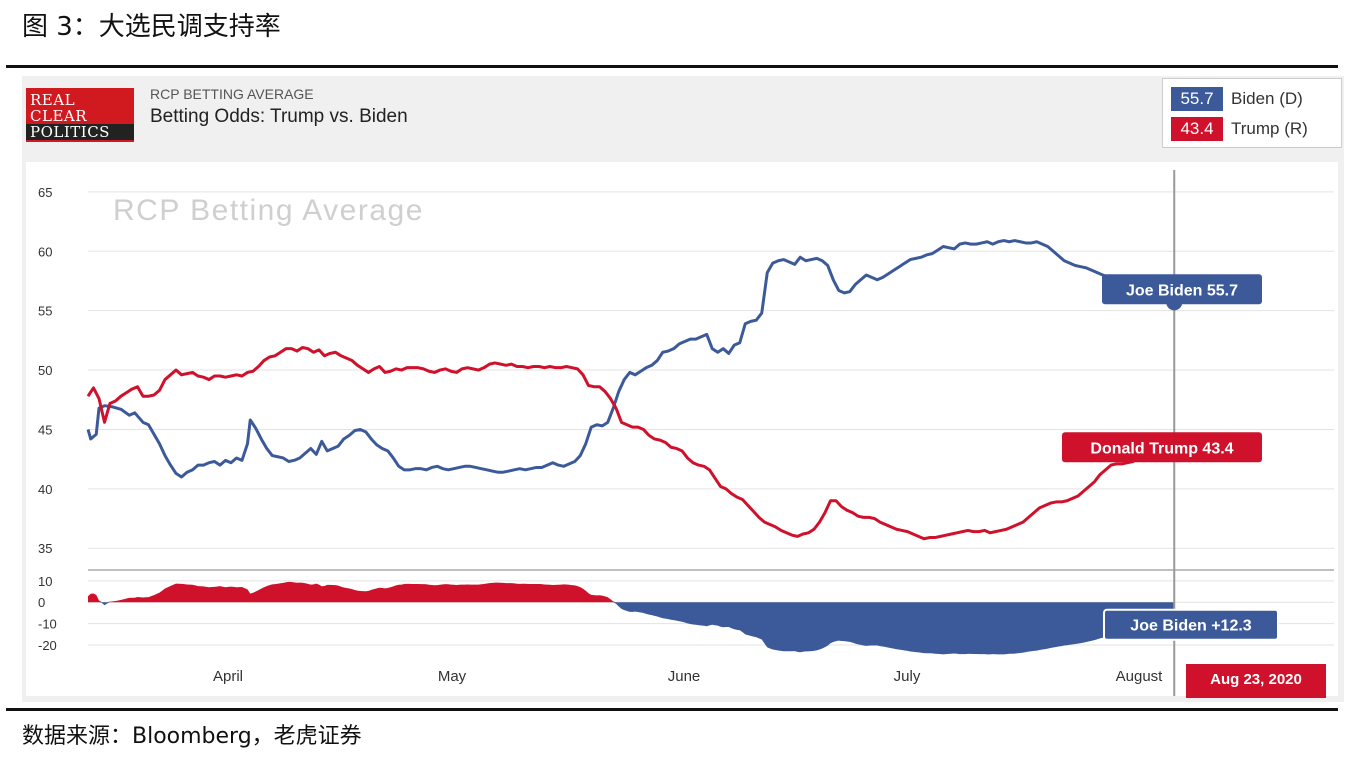 The width and height of the screenshot is (1353, 764). Describe the element at coordinates (45, 311) in the screenshot. I see `y-tick-label: 55` at that location.